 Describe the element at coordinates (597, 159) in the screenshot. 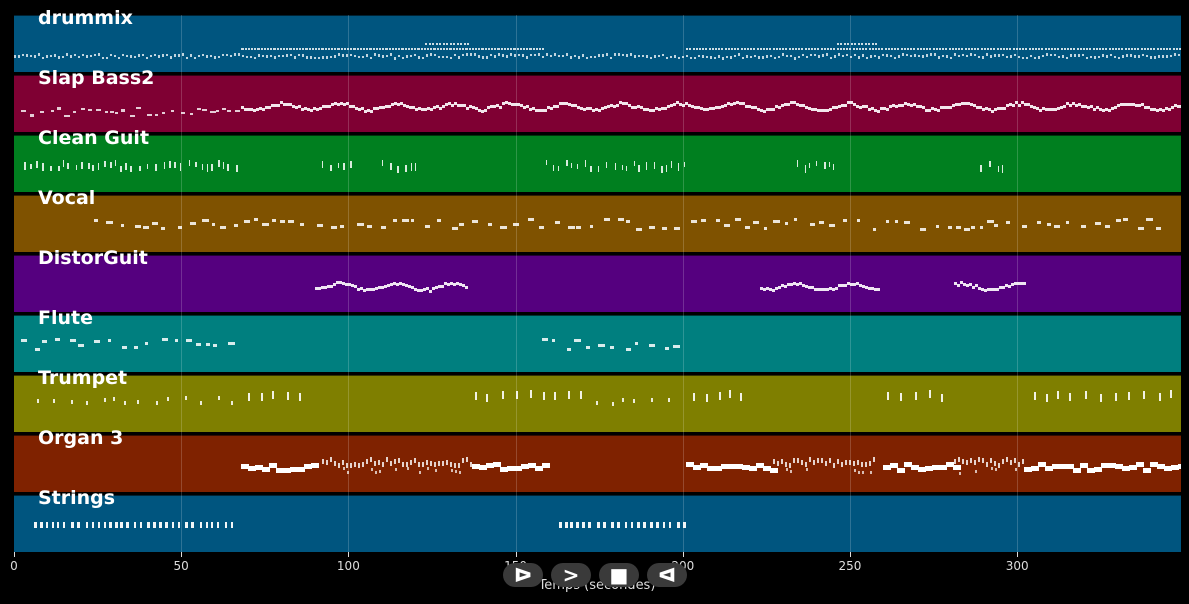

I see `track-clean-guit: Clean Guit` at that location.